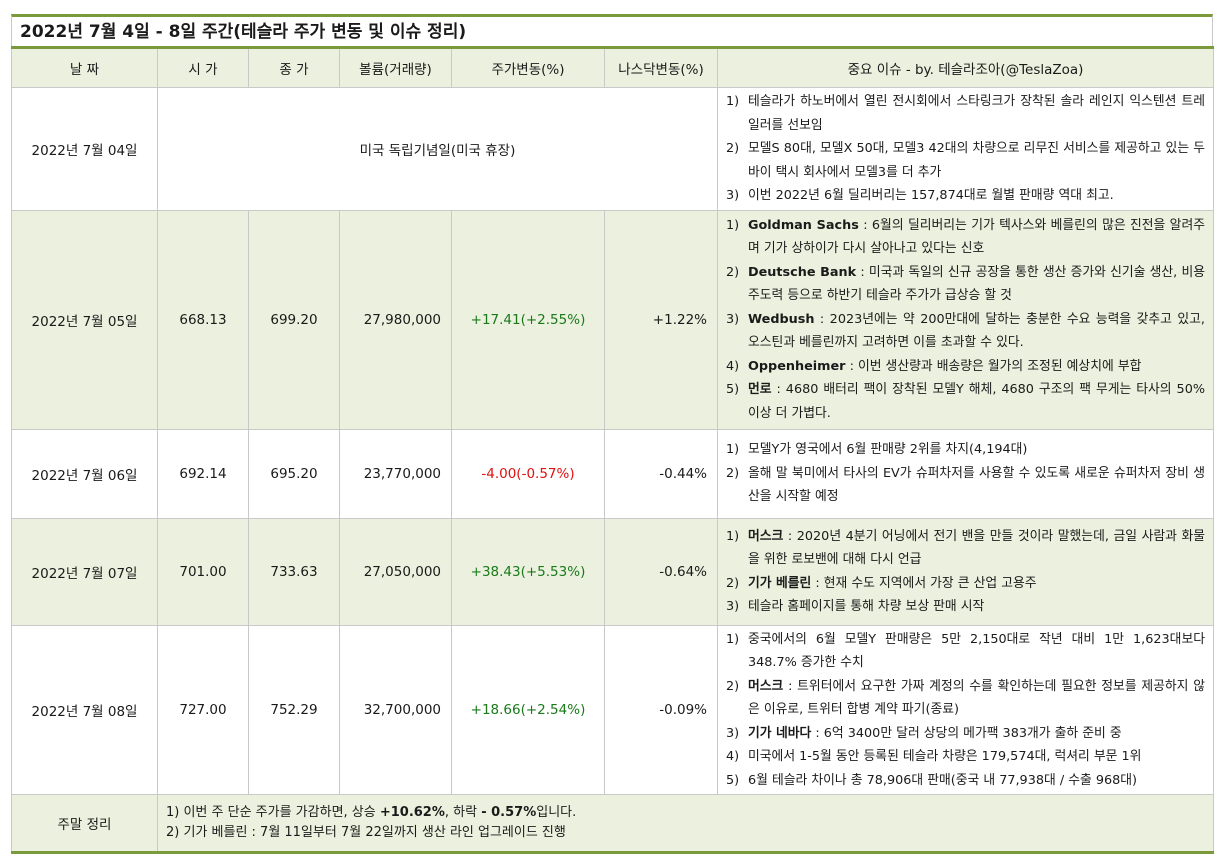  Describe the element at coordinates (84, 473) in the screenshot. I see `row-date: 2022년 7월 06일` at that location.